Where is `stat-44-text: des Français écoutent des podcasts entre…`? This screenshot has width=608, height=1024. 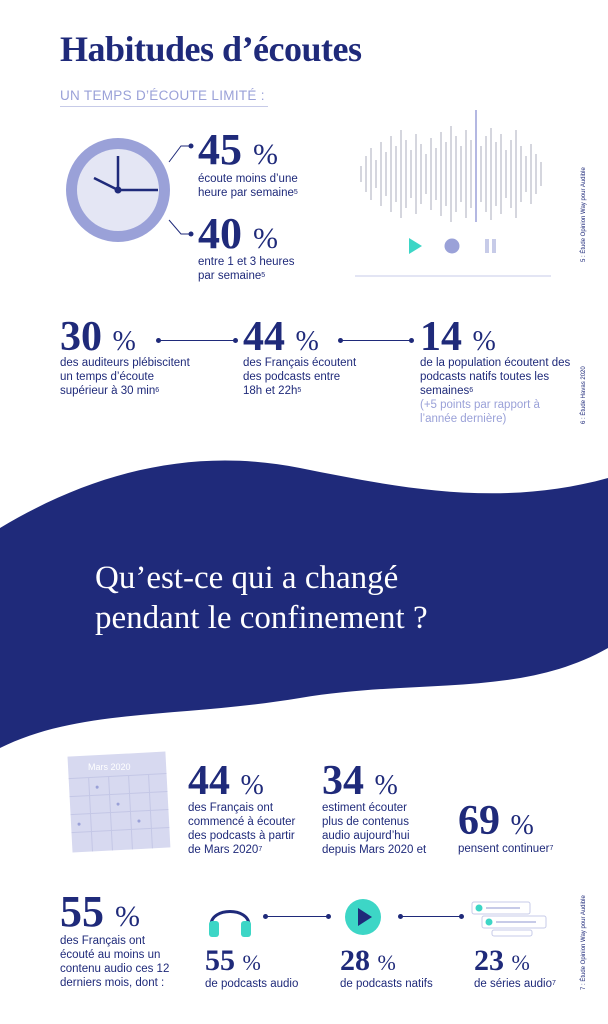
stat-44-text: des Français écoutent des podcasts entre… is located at coordinates (300, 377).